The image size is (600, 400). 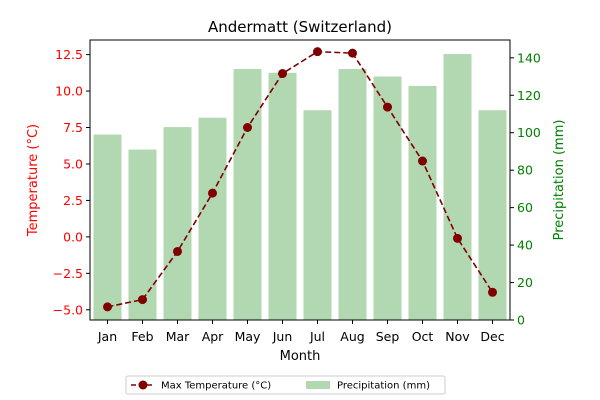 What do you see at coordinates (107, 227) in the screenshot?
I see `precipitation-bar-jan` at bounding box center [107, 227].